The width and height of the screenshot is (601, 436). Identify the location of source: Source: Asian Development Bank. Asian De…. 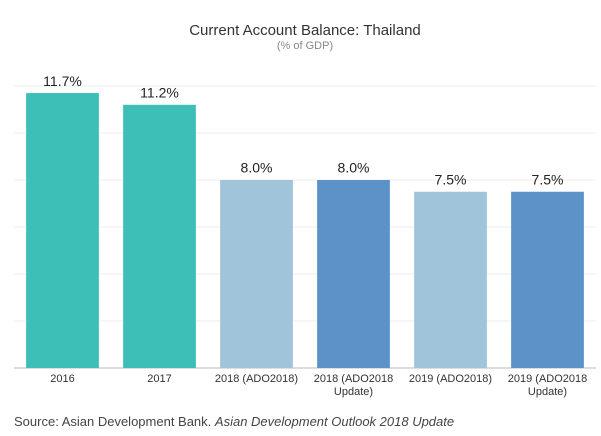
(234, 421).